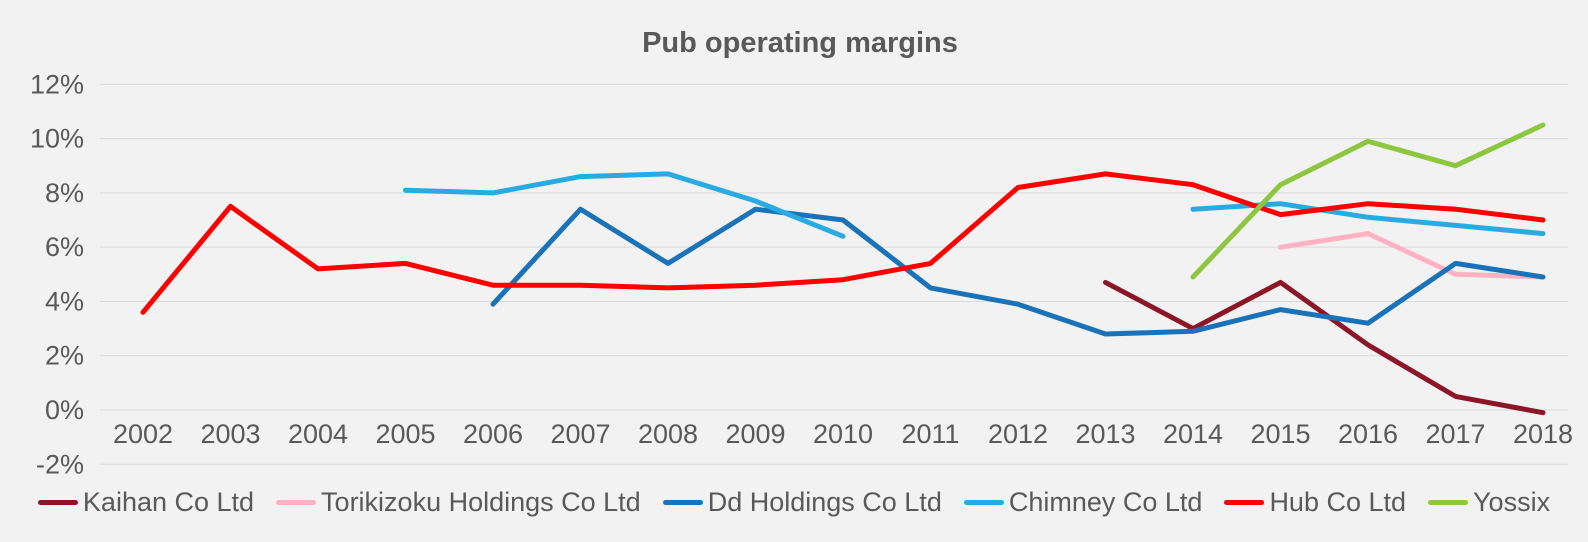 The image size is (1588, 542). Describe the element at coordinates (60, 464) in the screenshot. I see `y-tick-label: -2%` at that location.